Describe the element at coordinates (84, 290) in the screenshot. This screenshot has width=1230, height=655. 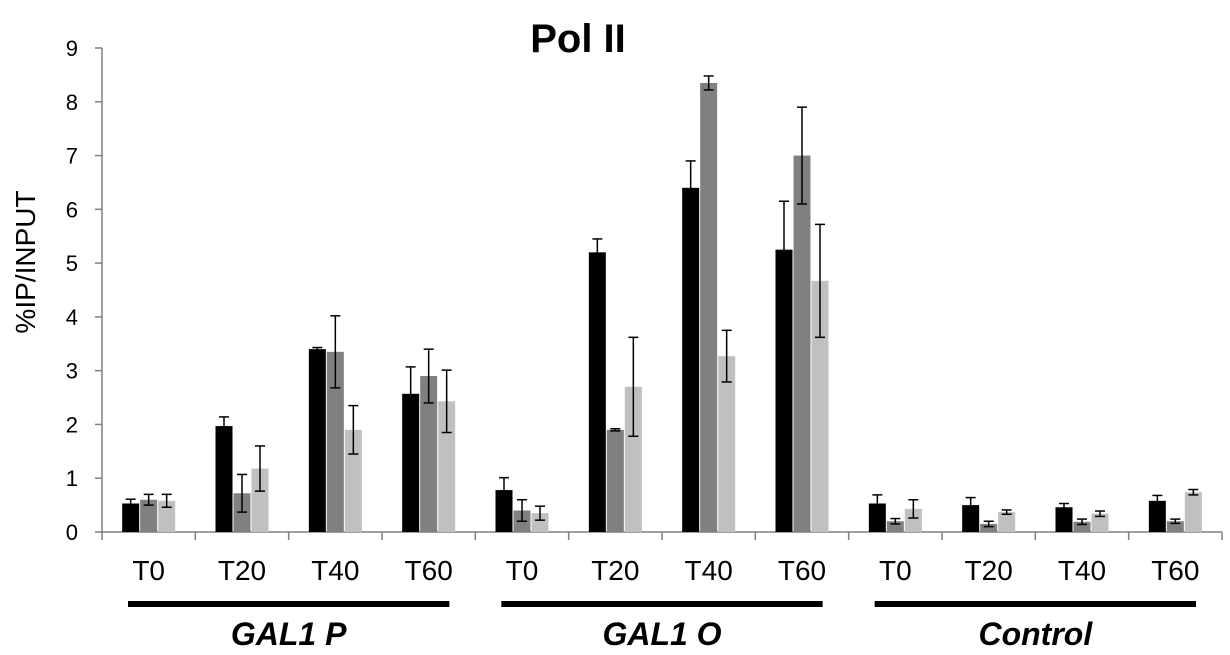
I see `y-axis: 0 1 2 3 4 5 6 7 8 9` at that location.